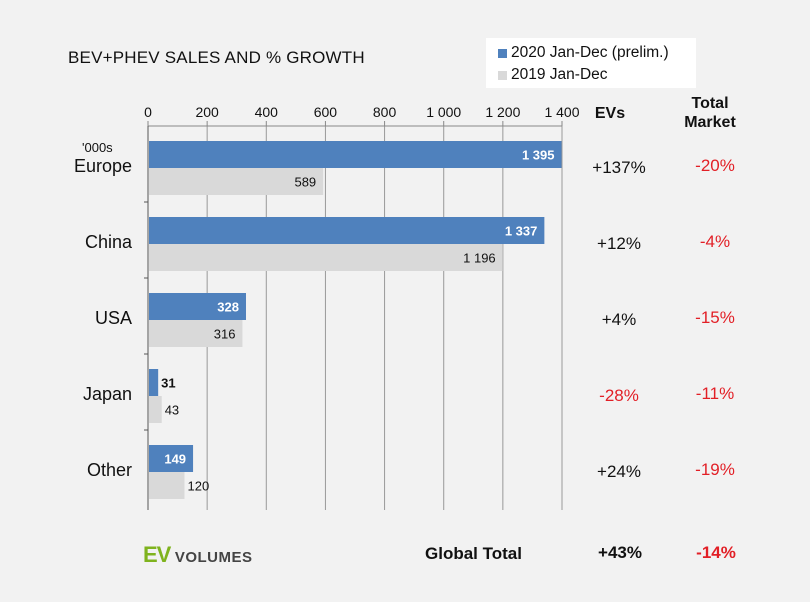  I want to click on global-total-market: -14%, so click(716, 552).